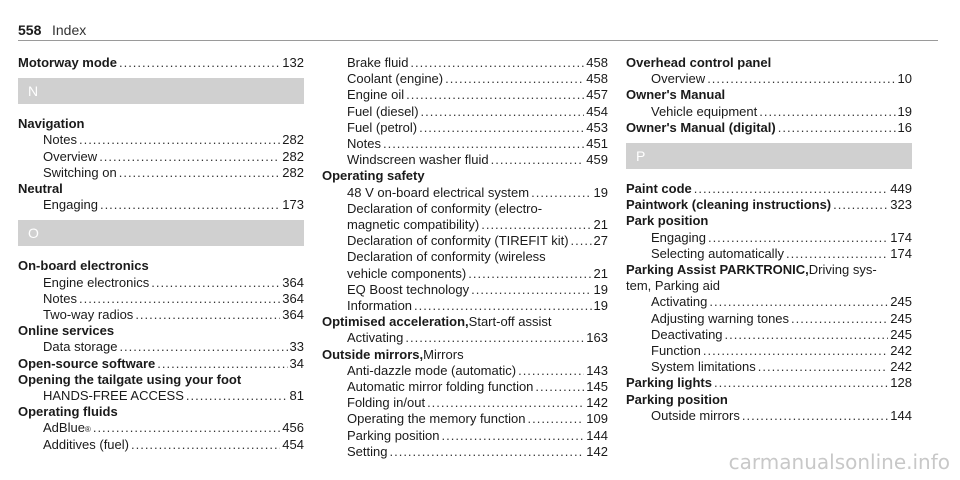 This screenshot has height=480, width=960. Describe the element at coordinates (465, 306) in the screenshot. I see `index-subentry: Information 19` at that location.